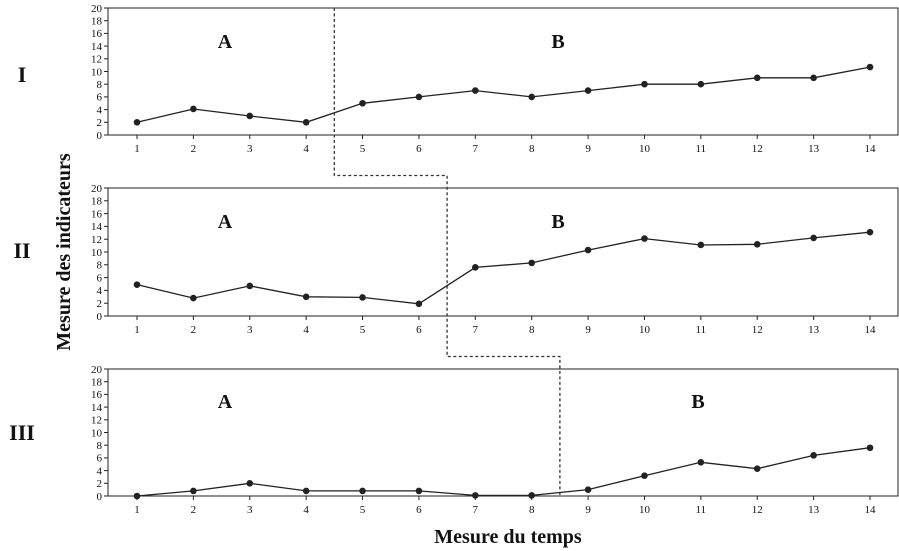 The height and width of the screenshot is (551, 899). Describe the element at coordinates (21, 250) in the screenshot. I see `panel-label: II` at that location.